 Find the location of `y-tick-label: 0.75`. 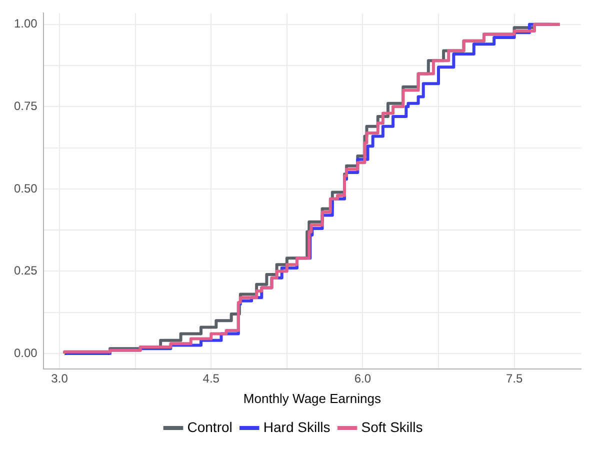

y-tick-label: 0.75 is located at coordinates (26, 105).